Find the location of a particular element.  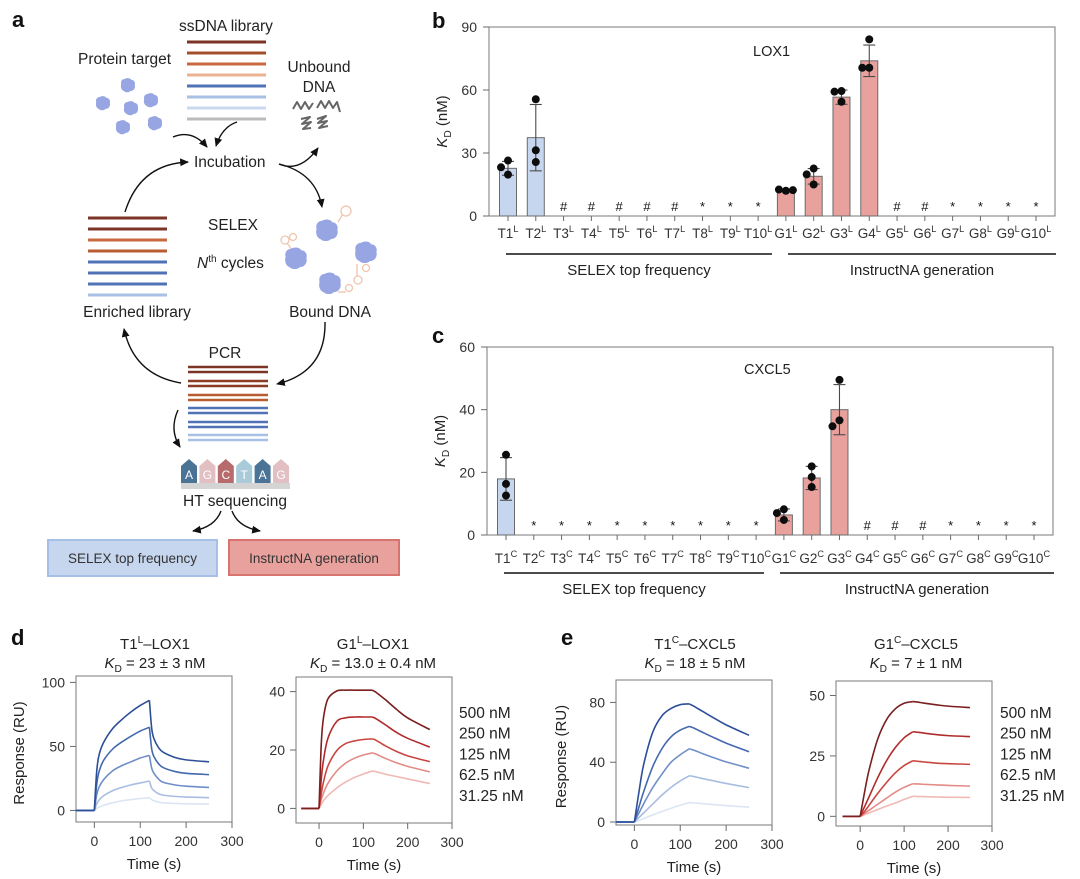

kd-symbol: K is located at coordinates (315, 663).